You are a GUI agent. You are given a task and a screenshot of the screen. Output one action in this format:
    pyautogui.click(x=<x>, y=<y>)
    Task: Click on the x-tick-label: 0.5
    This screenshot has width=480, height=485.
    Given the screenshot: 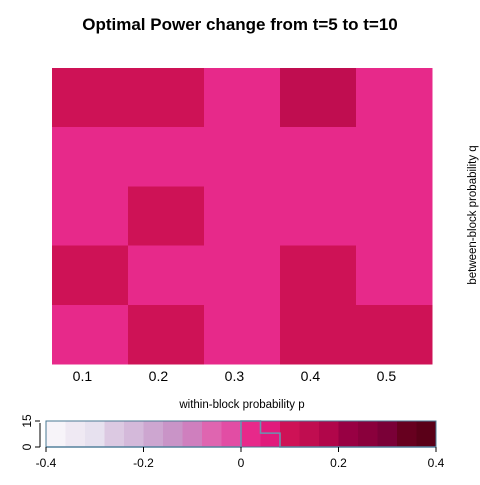 What is the action you would take?
    pyautogui.click(x=387, y=376)
    